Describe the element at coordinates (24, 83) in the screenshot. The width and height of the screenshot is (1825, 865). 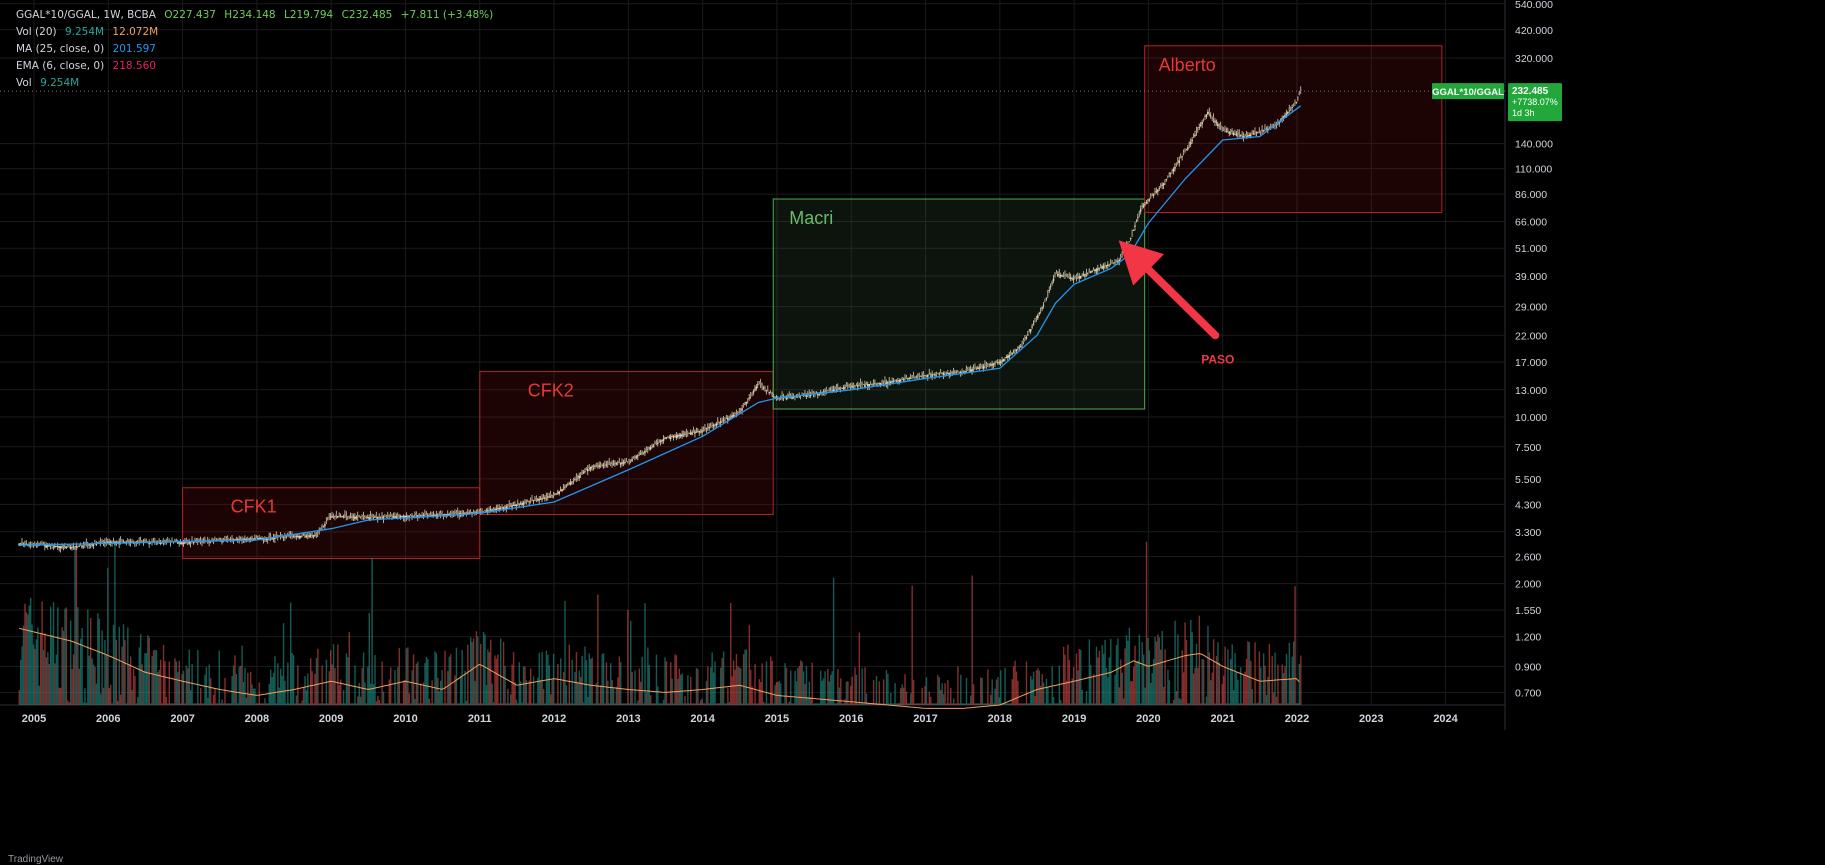
I see `legend-vol-label: Vol` at that location.